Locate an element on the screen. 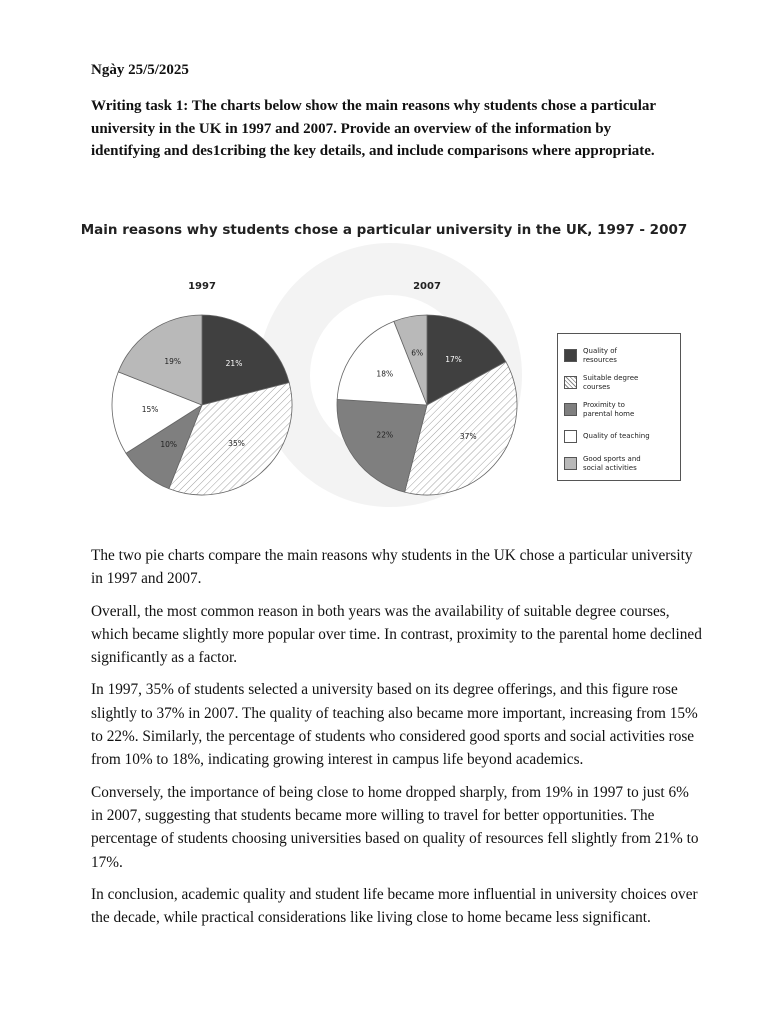  slice-label: 35% is located at coordinates (236, 443).